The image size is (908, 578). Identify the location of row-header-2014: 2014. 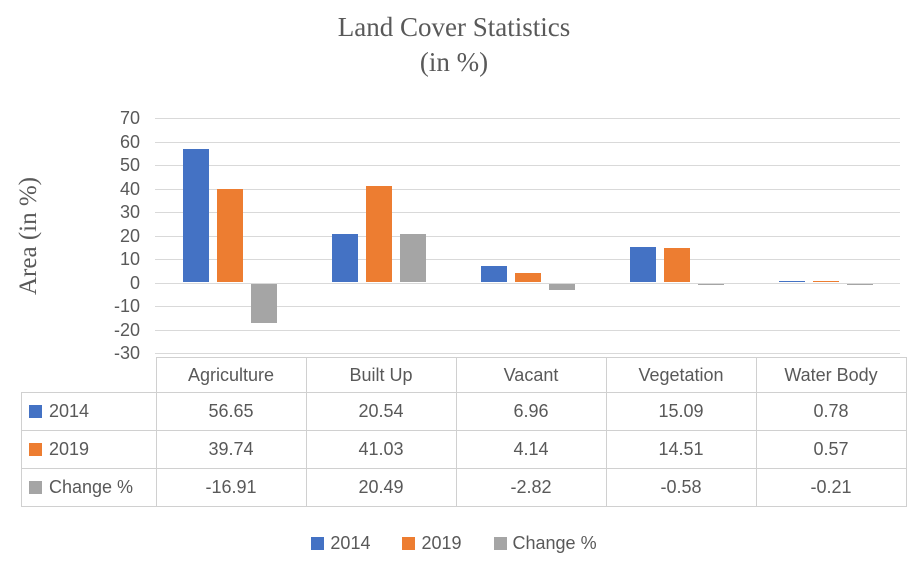
(89, 411).